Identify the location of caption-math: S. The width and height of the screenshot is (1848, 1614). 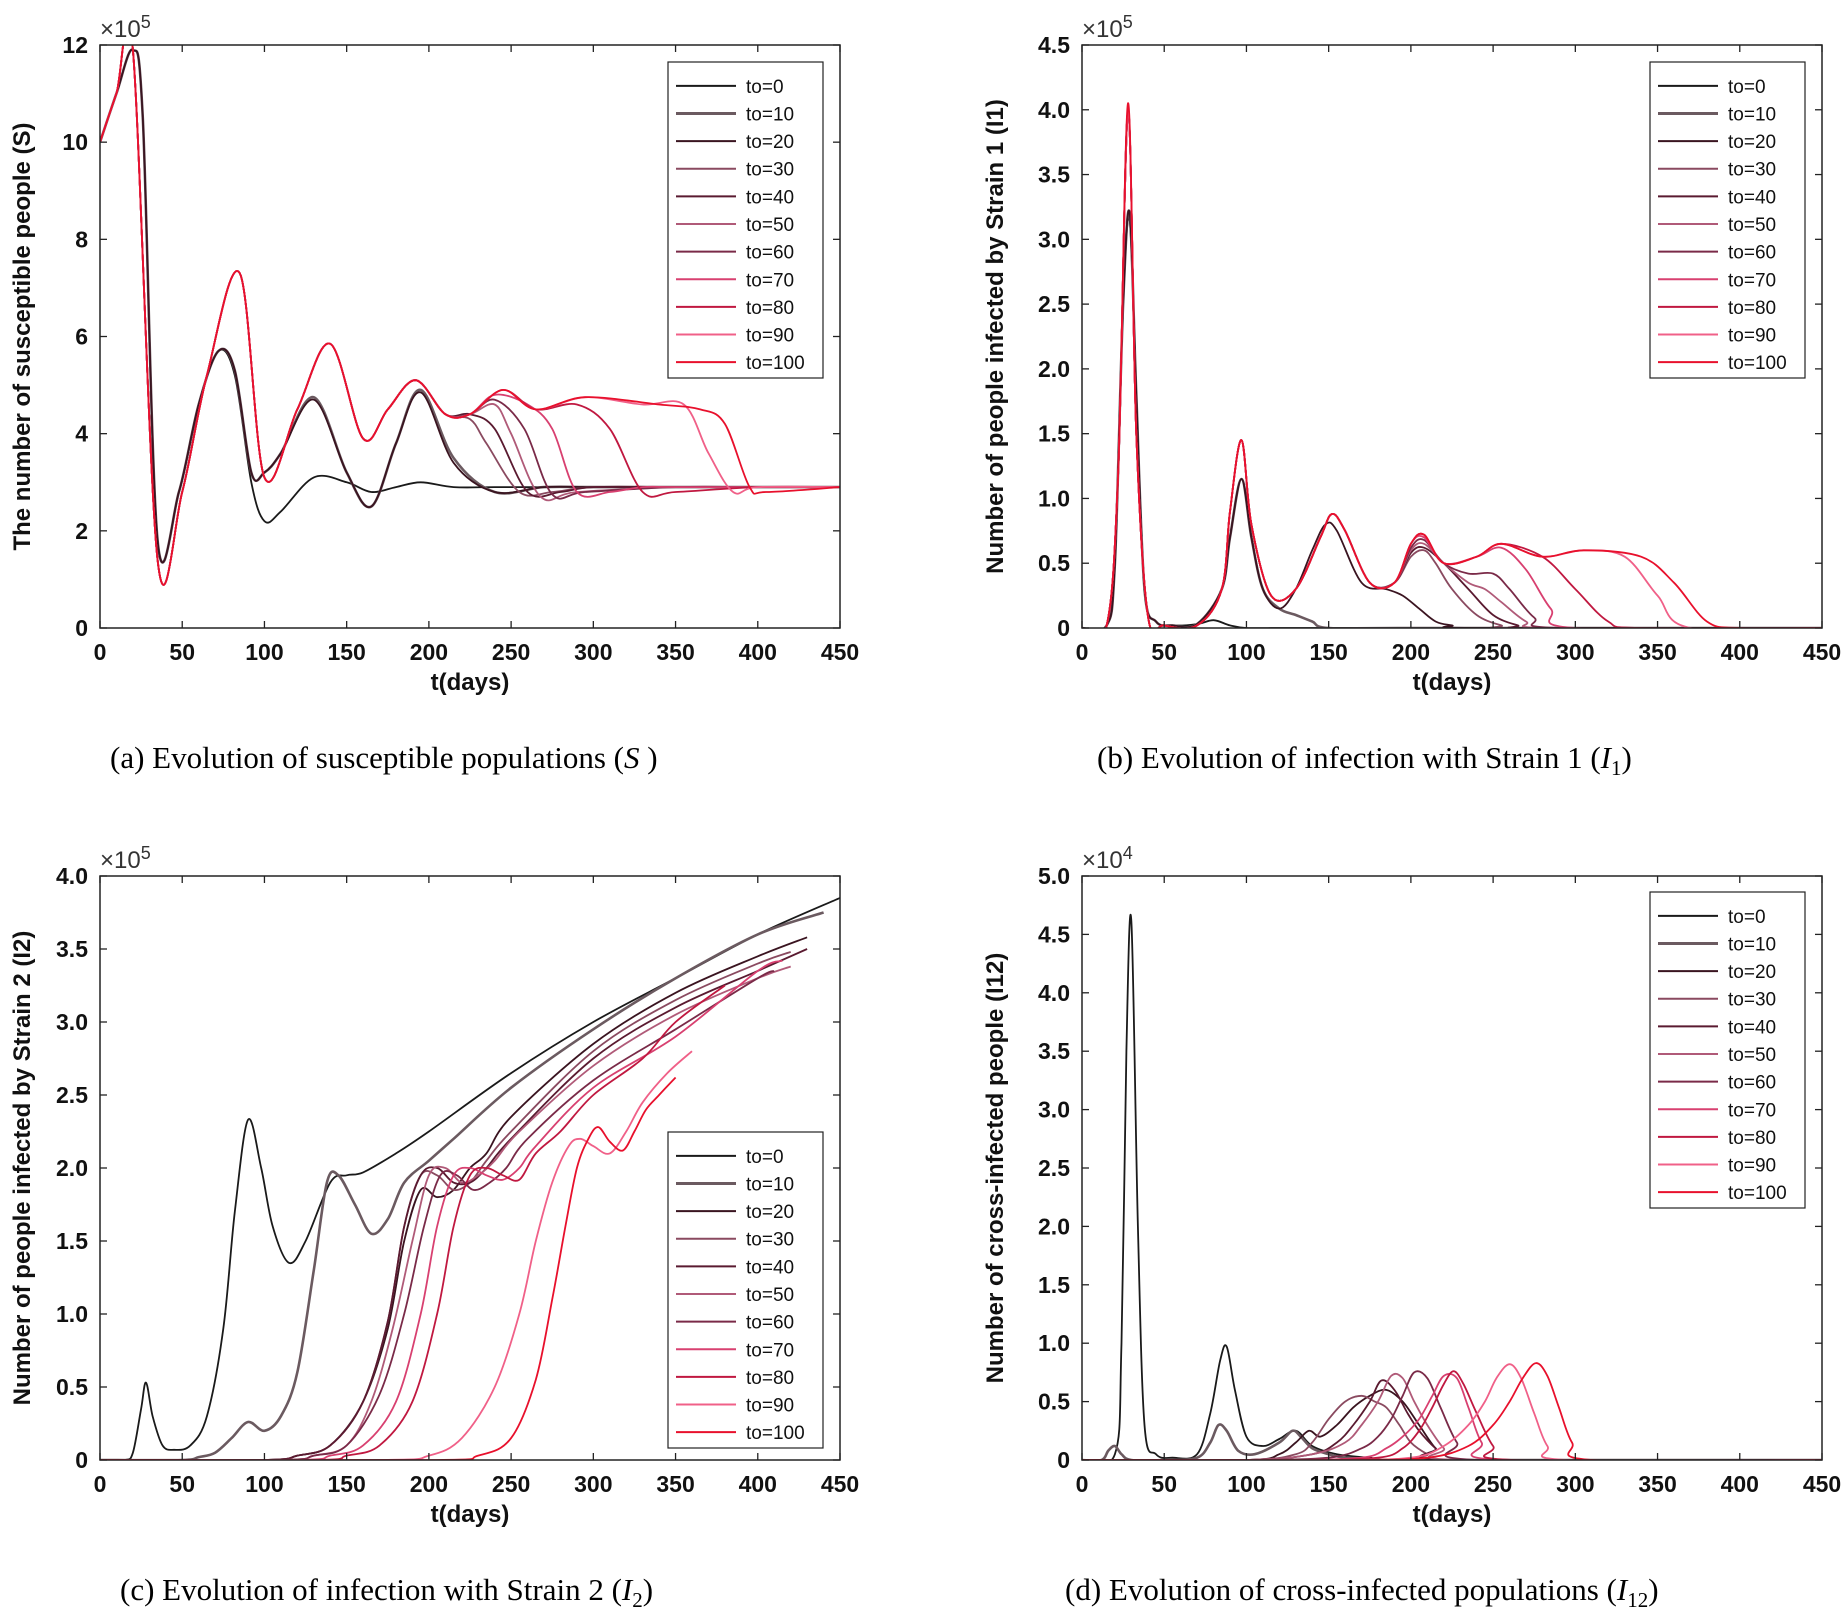
(632, 757).